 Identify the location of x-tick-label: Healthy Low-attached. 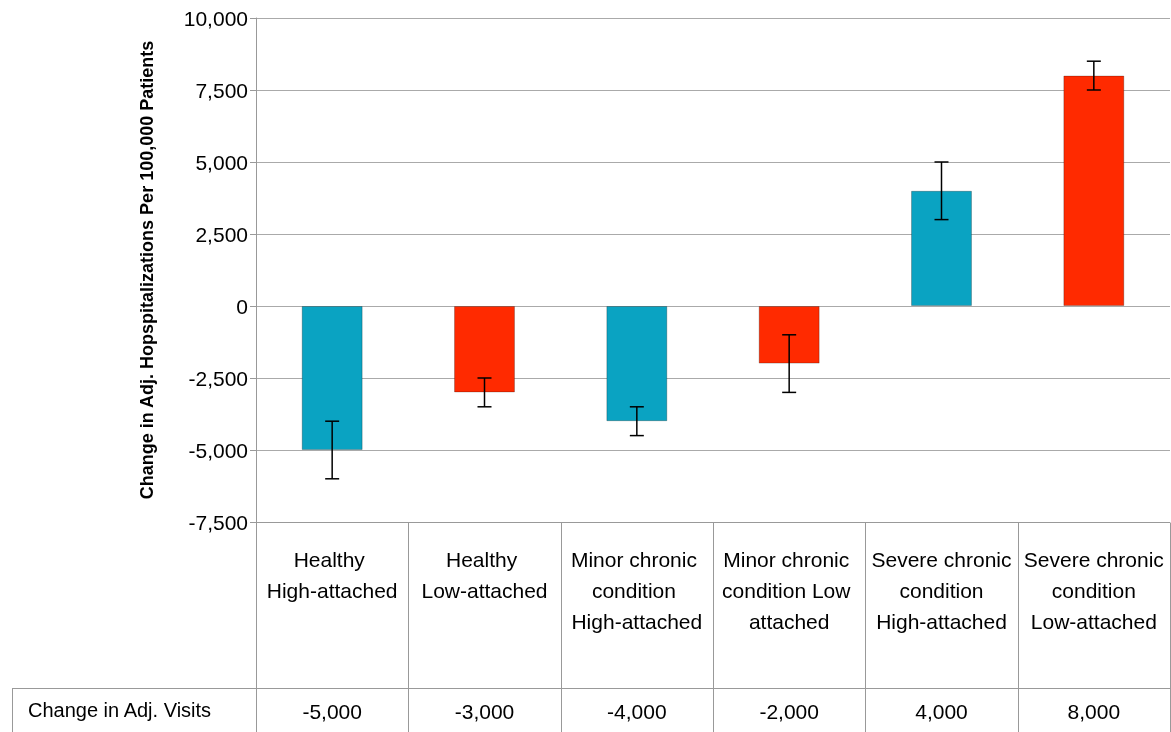
(484, 575).